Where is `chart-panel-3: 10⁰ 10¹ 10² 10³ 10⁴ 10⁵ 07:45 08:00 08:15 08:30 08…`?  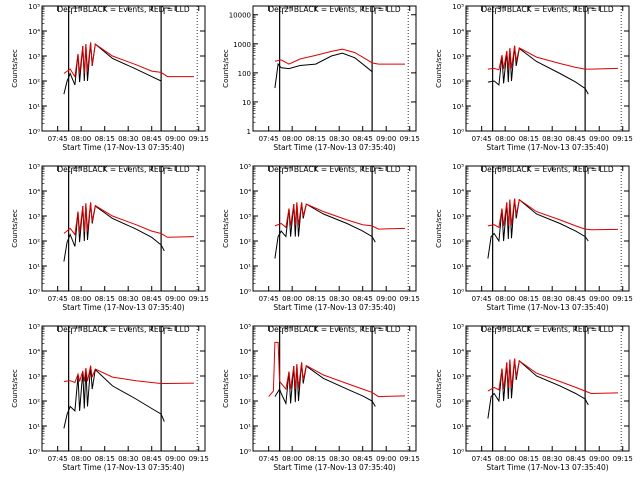
chart-panel-3: 10⁰ 10¹ 10² 10³ 10⁴ 10⁵ 07:45 08:00 08:15 08:30 08… is located at coordinates (534, 77).